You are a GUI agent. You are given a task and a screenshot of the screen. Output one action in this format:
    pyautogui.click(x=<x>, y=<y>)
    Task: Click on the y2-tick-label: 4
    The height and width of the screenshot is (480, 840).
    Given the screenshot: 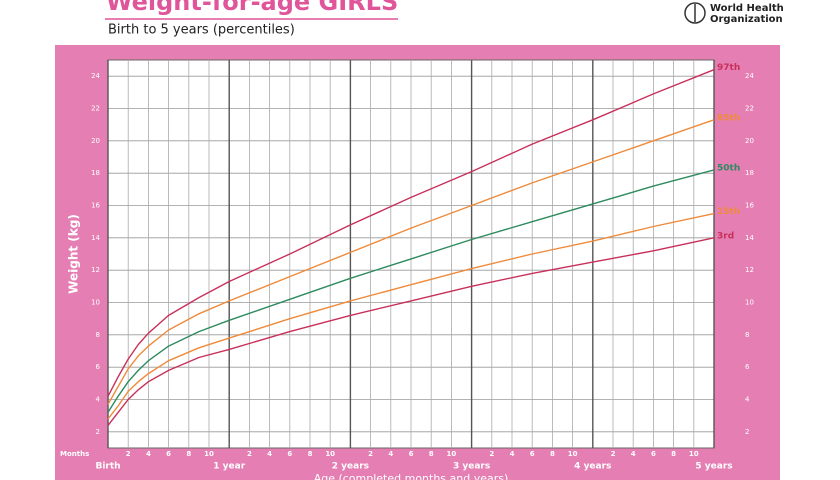 What is the action you would take?
    pyautogui.click(x=747, y=400)
    